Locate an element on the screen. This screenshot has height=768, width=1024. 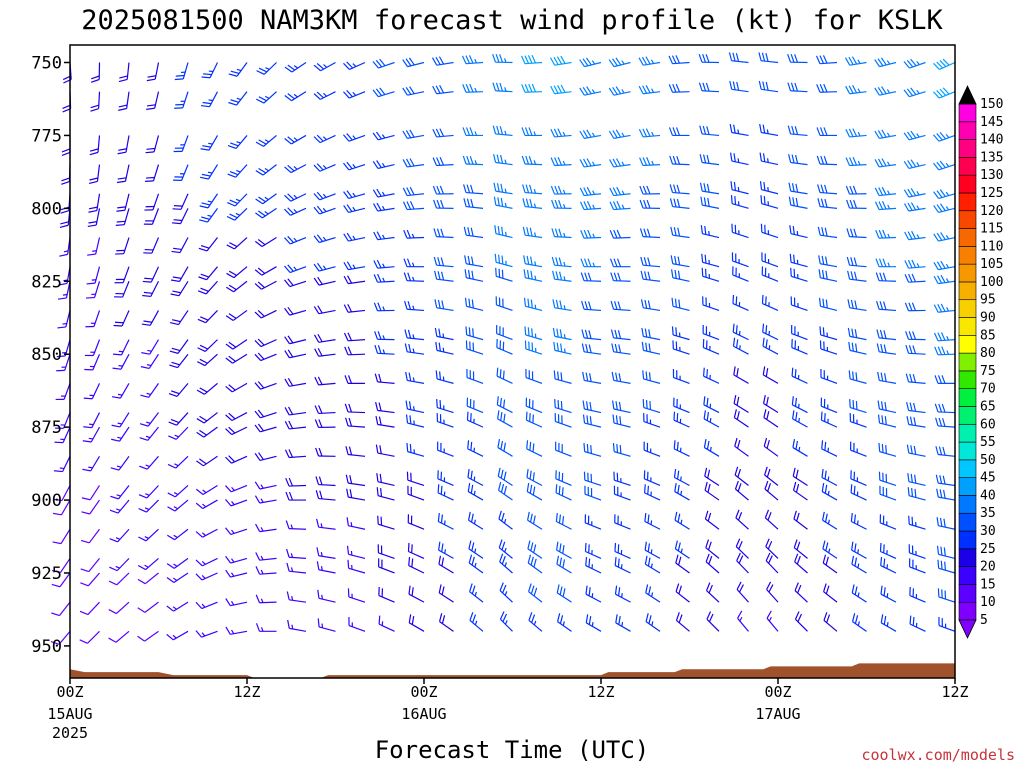
x-tick-label: 00Z is located at coordinates (69, 692).